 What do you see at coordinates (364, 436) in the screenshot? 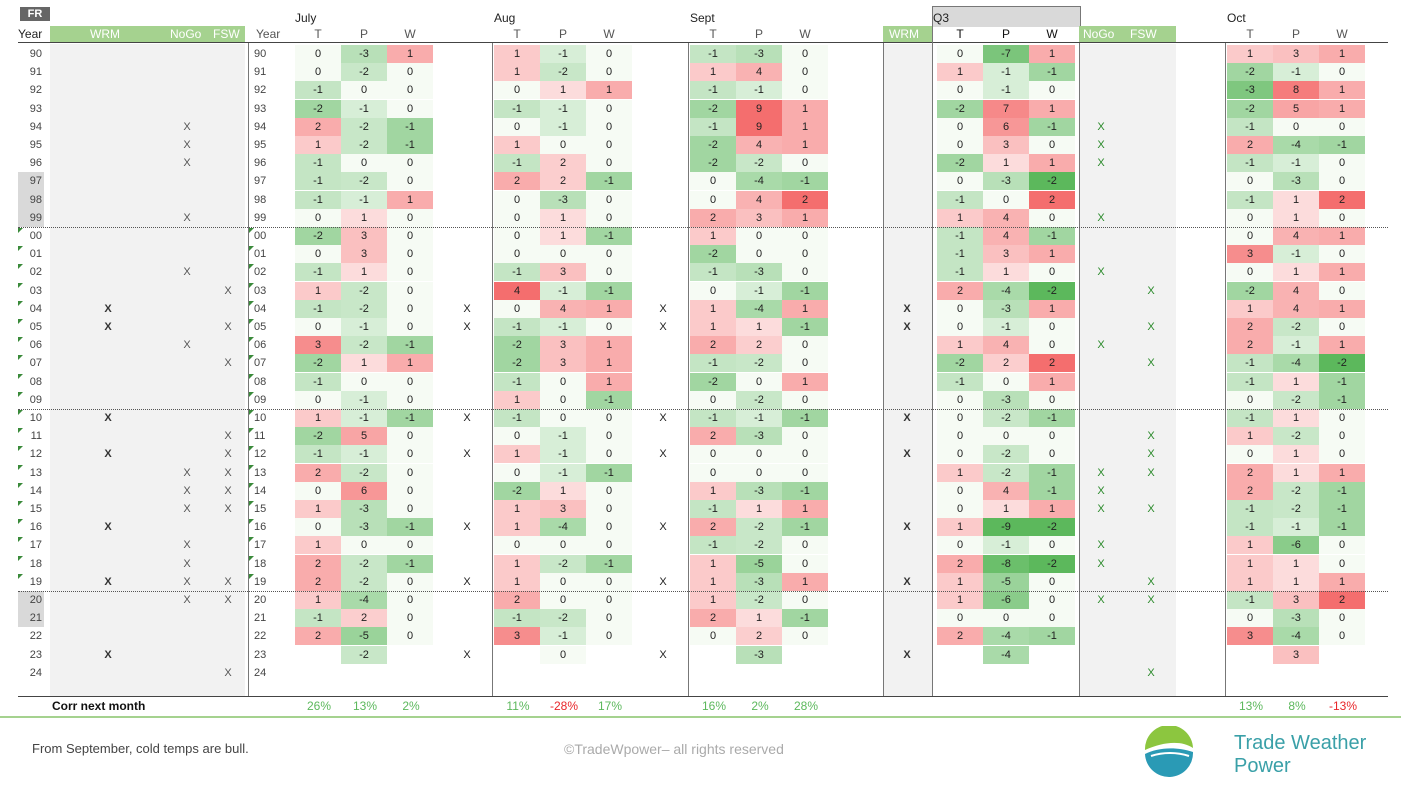
I see `cell-july-p: 5` at bounding box center [364, 436].